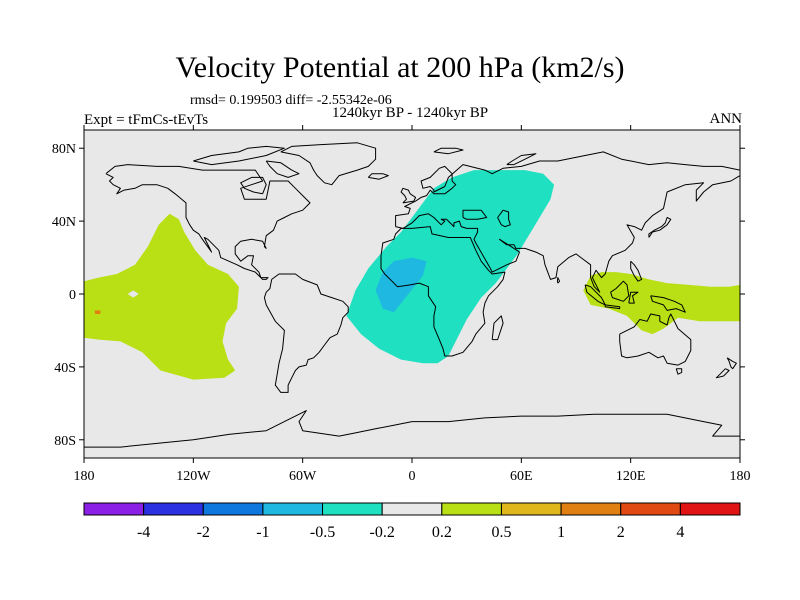  Describe the element at coordinates (239, 155) in the screenshot. I see `coastline-canadian-arctic-islands` at that location.